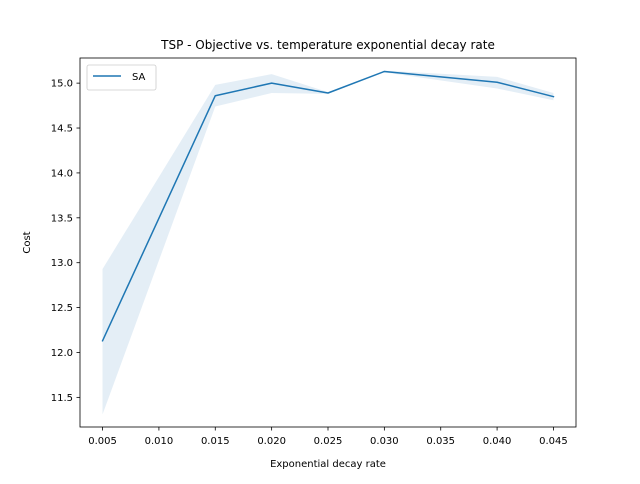 The image size is (640, 484). Describe the element at coordinates (497, 441) in the screenshot. I see `x-tick-label: 0.040` at that location.